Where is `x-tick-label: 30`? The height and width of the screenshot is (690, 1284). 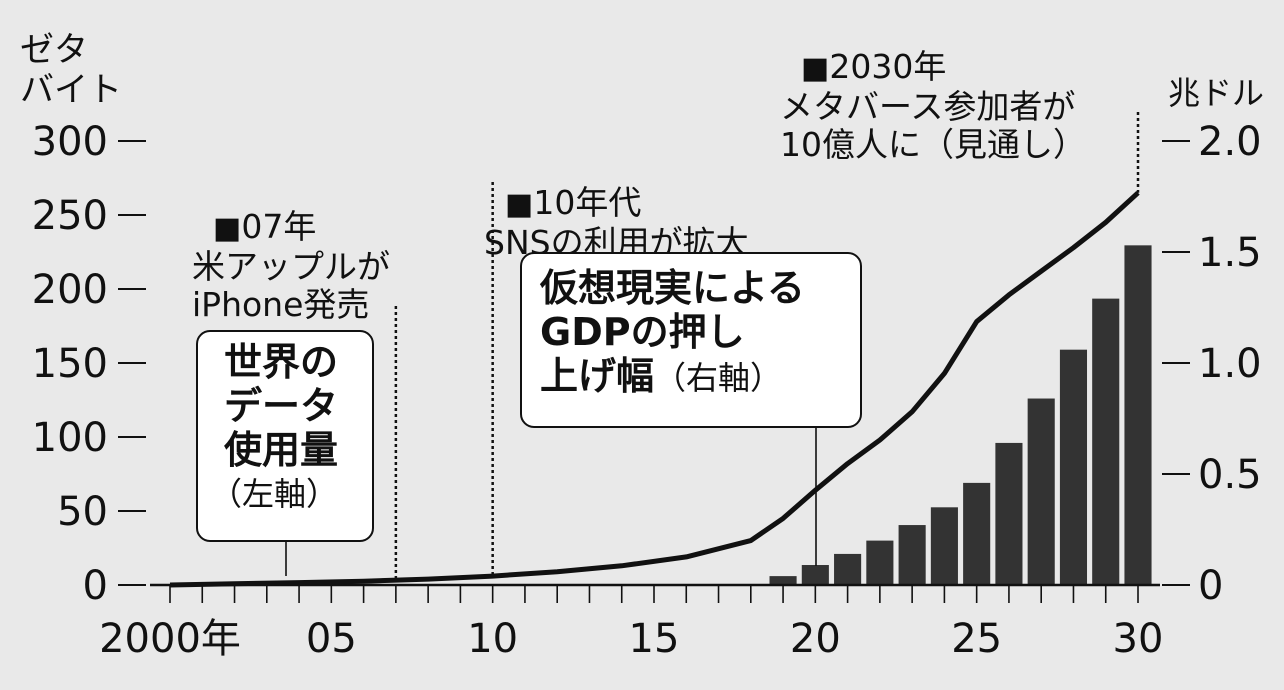
x-tick-label: 30 is located at coordinates (1138, 639).